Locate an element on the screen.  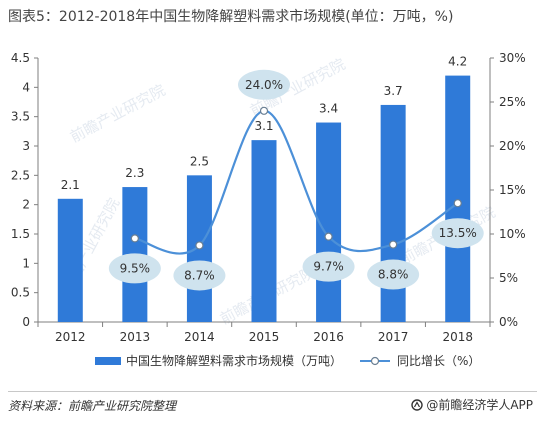
y-right-tick-label: 25% is located at coordinates (512, 102).